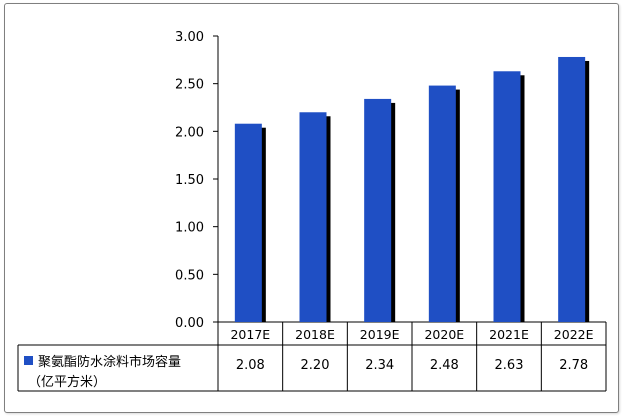  What do you see at coordinates (67, 382) in the screenshot?
I see `legend-unit-note: （亿平方米）` at bounding box center [67, 382].